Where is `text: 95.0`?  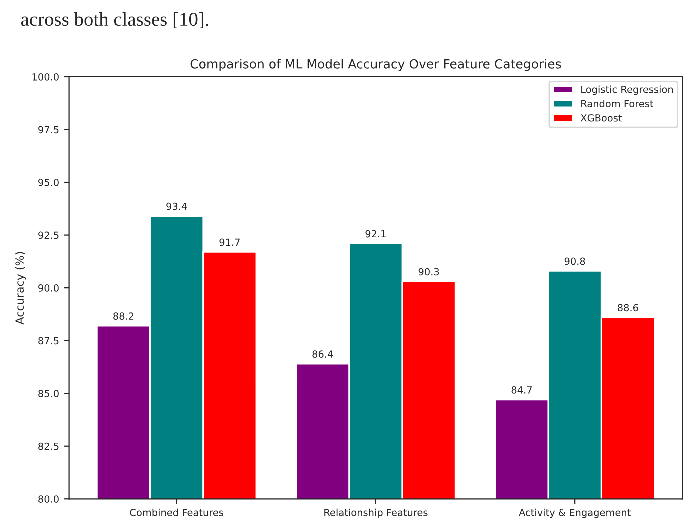
text: 95.0 is located at coordinates (48, 182).